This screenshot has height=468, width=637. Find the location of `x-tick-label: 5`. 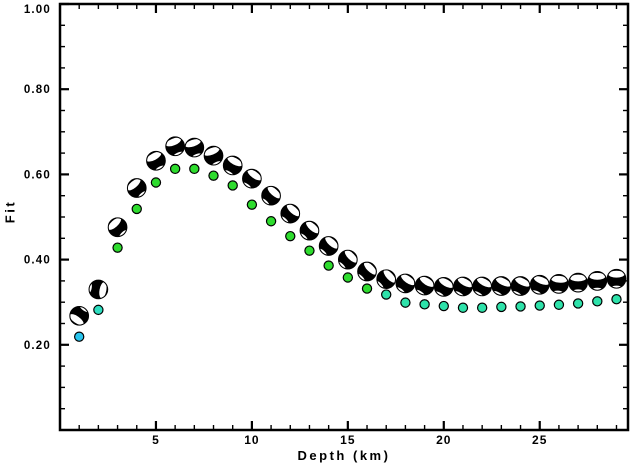

x-tick-label: 5 is located at coordinates (156, 440).